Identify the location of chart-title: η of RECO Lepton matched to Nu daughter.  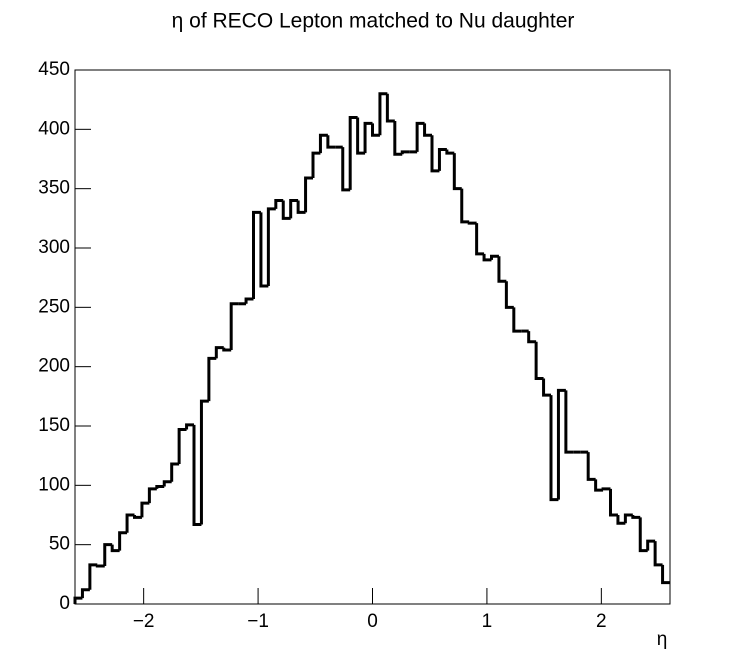
(373, 21).